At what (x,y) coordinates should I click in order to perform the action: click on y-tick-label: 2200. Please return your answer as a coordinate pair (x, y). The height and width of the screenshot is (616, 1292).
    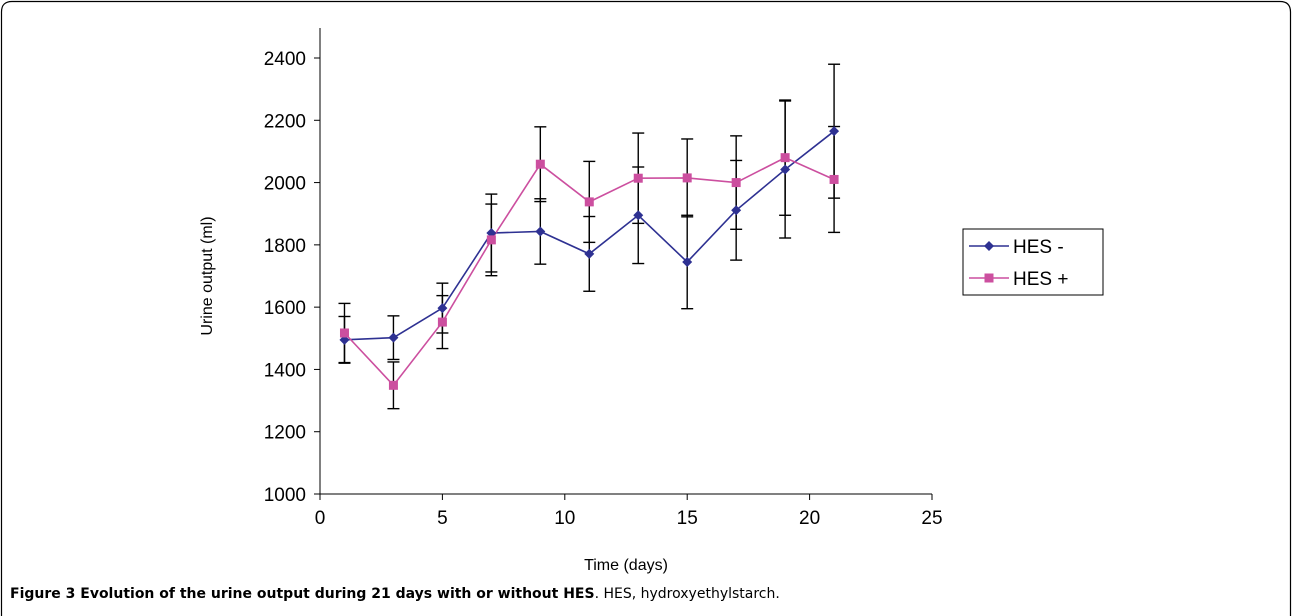
    Looking at the image, I should click on (285, 121).